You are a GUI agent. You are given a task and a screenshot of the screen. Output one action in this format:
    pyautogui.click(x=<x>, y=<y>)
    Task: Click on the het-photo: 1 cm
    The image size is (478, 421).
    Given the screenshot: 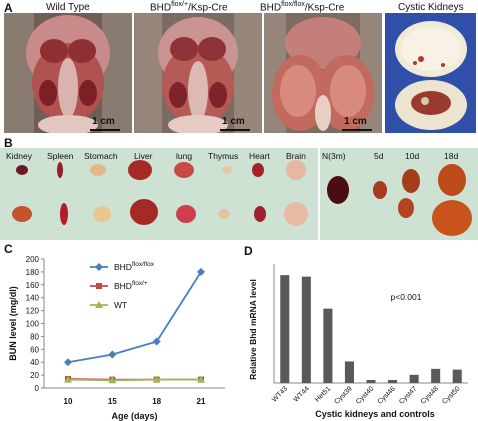 What is the action you would take?
    pyautogui.click(x=198, y=73)
    